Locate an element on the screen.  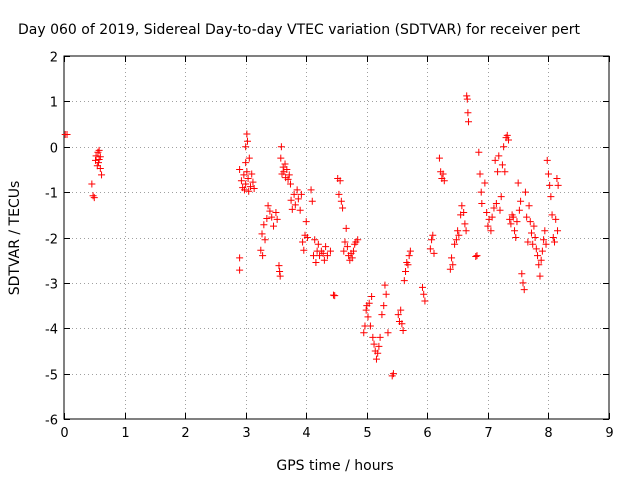
y-tick-label: -3 is located at coordinates (51, 285).